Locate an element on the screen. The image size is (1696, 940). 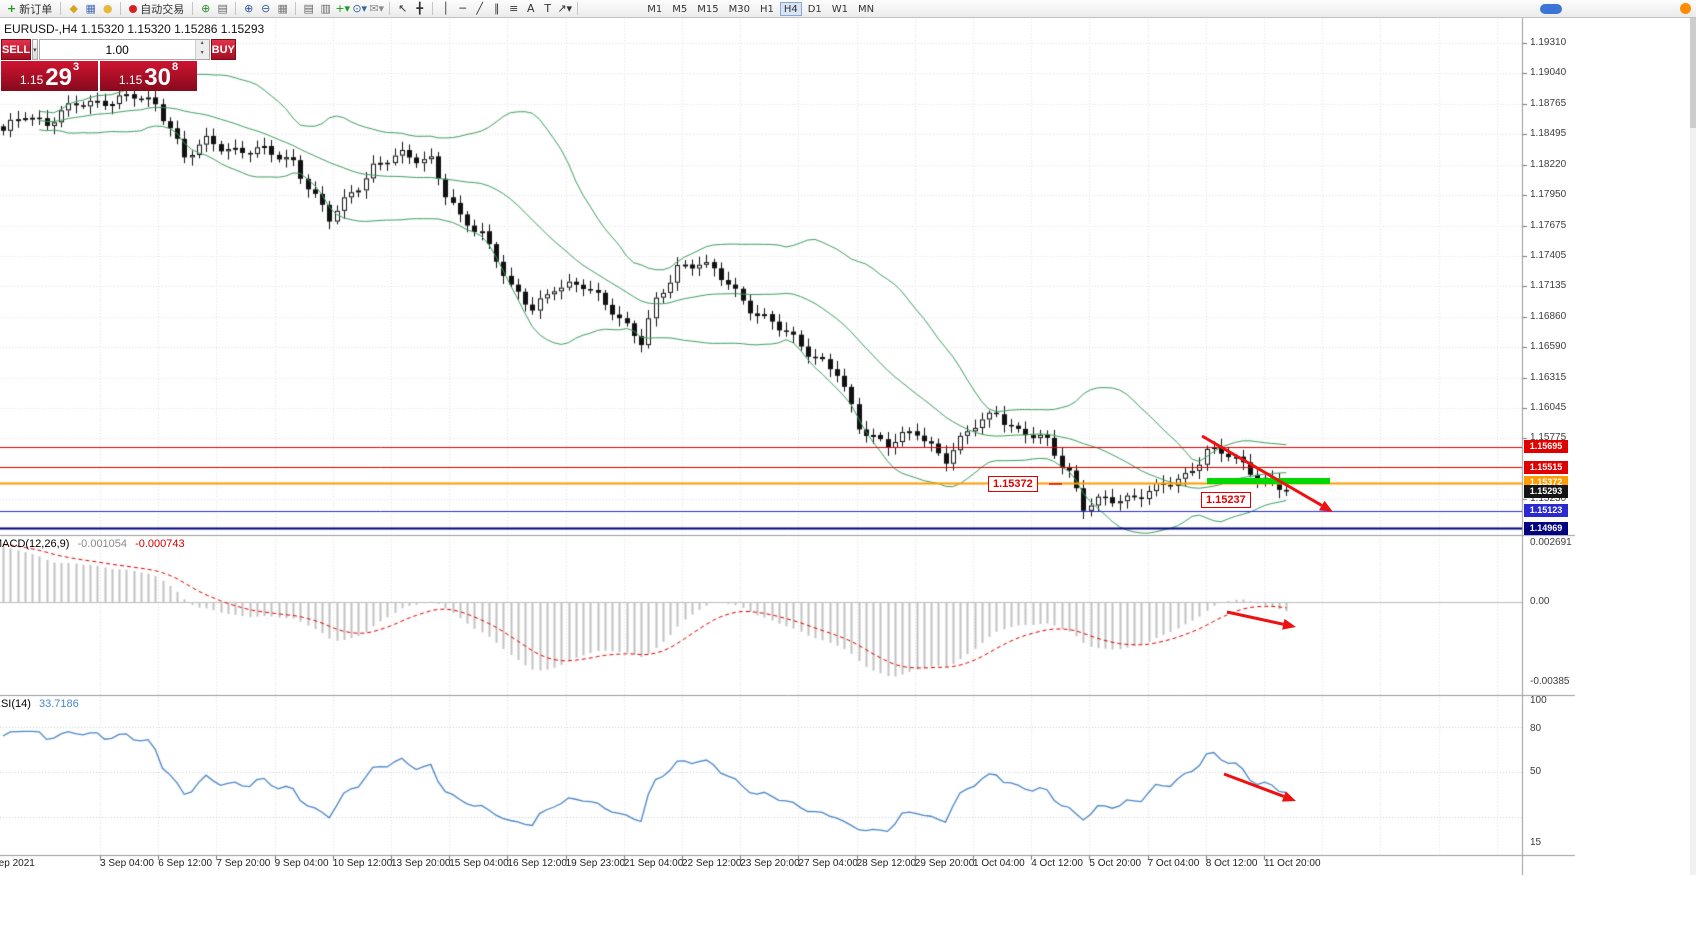
bid-pipette: 3 is located at coordinates (76, 67).